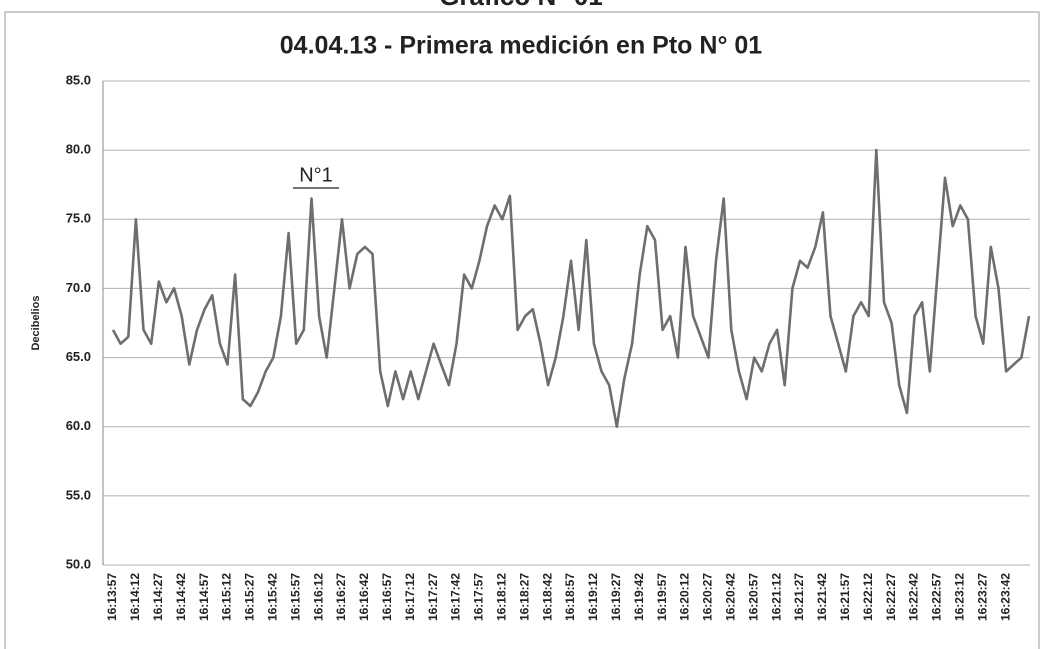  Describe the element at coordinates (250, 597) in the screenshot. I see `x-tick-label: 16:15:27` at that location.